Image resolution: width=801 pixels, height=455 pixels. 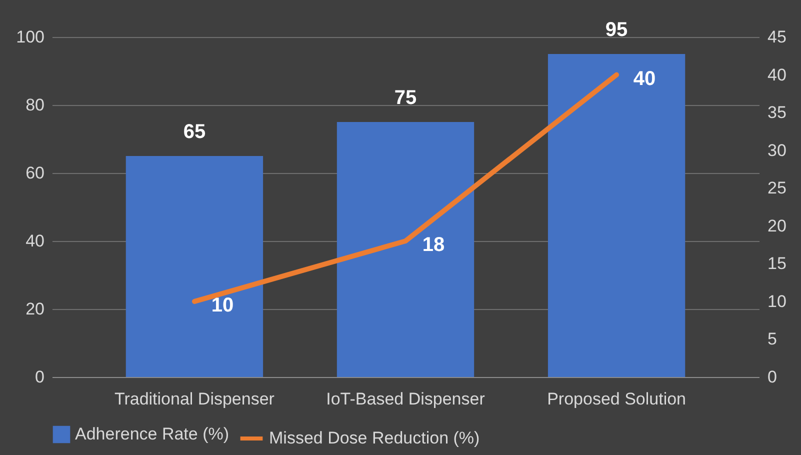 What do you see at coordinates (35, 309) in the screenshot?
I see `y-tick-label: 20` at bounding box center [35, 309].